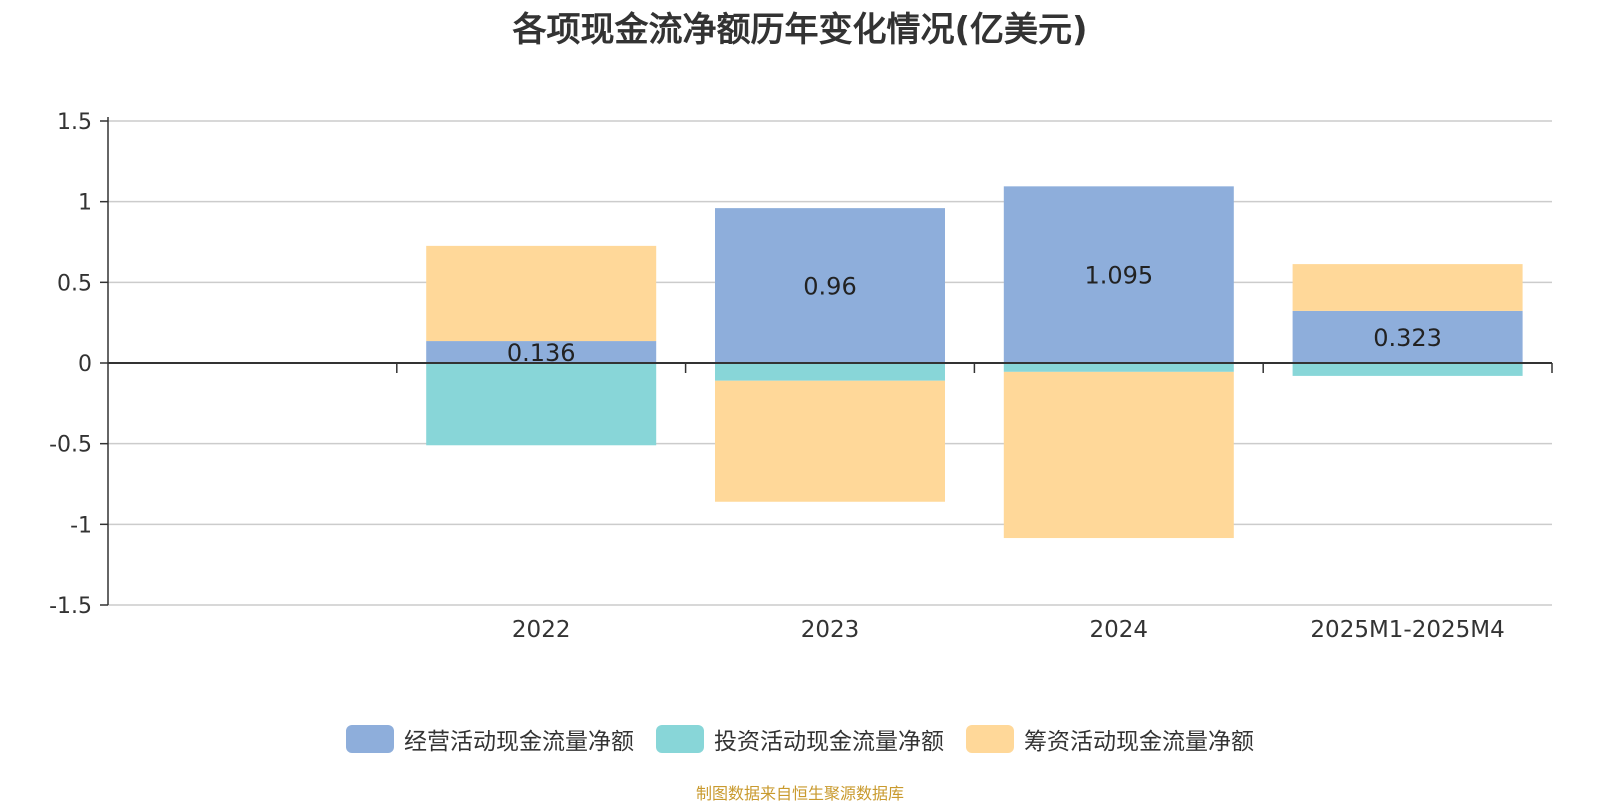 The width and height of the screenshot is (1600, 804). What do you see at coordinates (74, 122) in the screenshot?
I see `y-tick-label: 1.5` at bounding box center [74, 122].